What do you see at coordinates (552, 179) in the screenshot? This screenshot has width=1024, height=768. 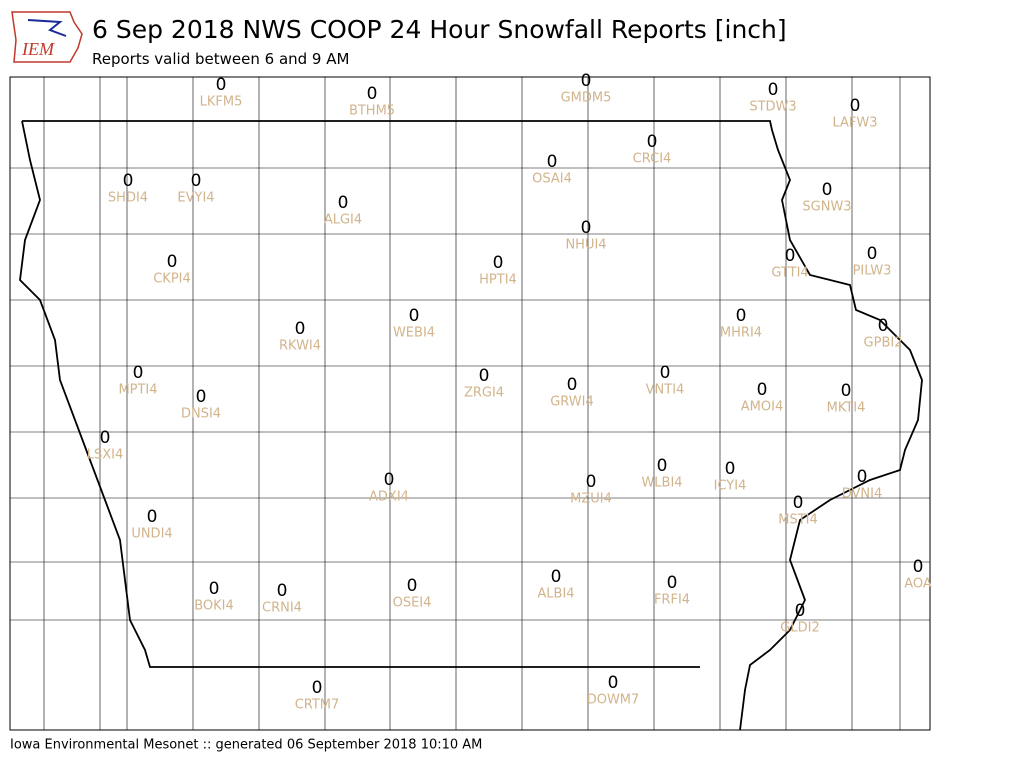 I see `station-id: OSAI4` at bounding box center [552, 179].